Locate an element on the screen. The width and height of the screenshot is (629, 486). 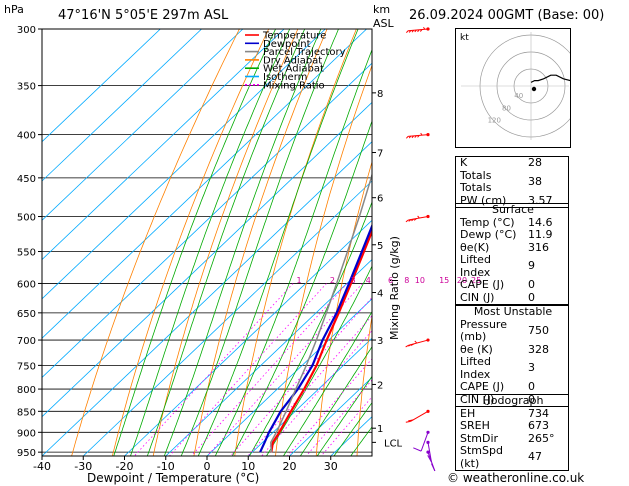
pressure-tick-label: 750 is located at coordinates (26, 366).